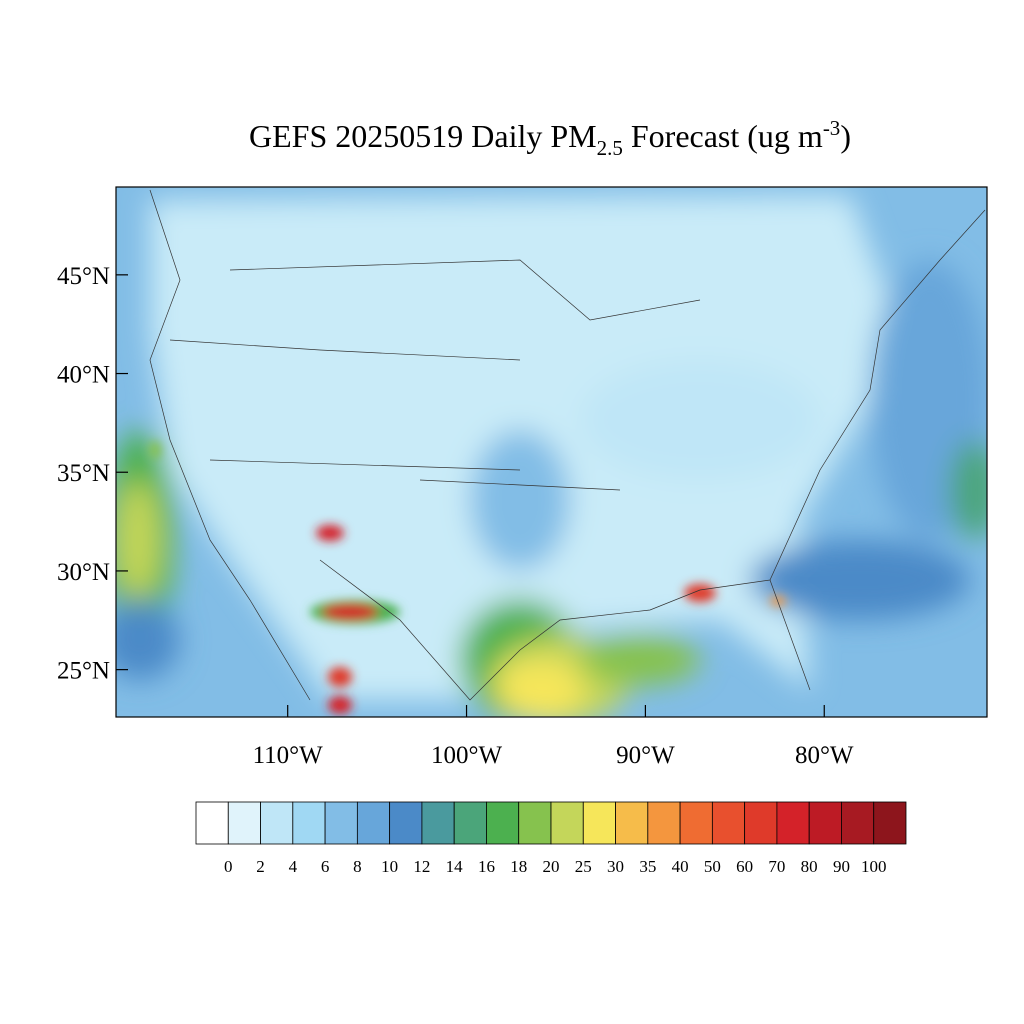  What do you see at coordinates (744, 866) in the screenshot?
I see `colorbar-label: 60` at bounding box center [744, 866].